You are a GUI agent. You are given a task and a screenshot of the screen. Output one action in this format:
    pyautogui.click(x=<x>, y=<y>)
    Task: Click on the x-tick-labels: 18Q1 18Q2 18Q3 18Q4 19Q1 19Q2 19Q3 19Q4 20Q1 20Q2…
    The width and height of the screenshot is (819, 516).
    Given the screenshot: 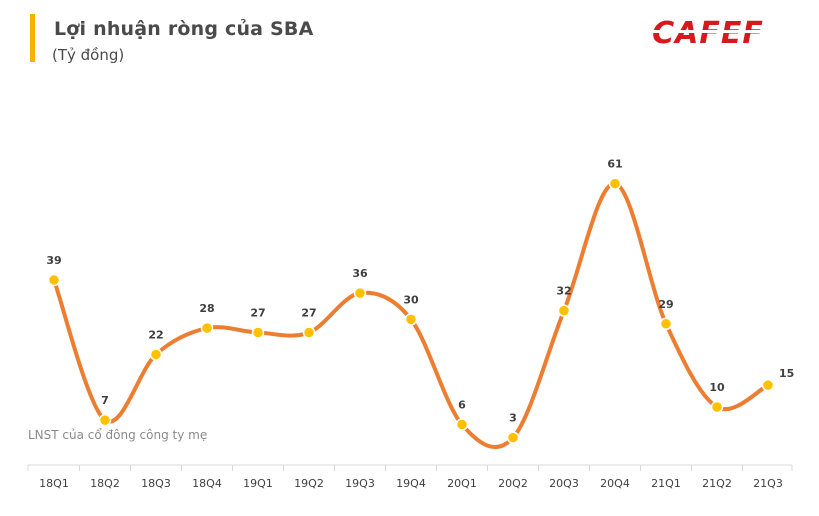 What is the action you would take?
    pyautogui.click(x=411, y=483)
    